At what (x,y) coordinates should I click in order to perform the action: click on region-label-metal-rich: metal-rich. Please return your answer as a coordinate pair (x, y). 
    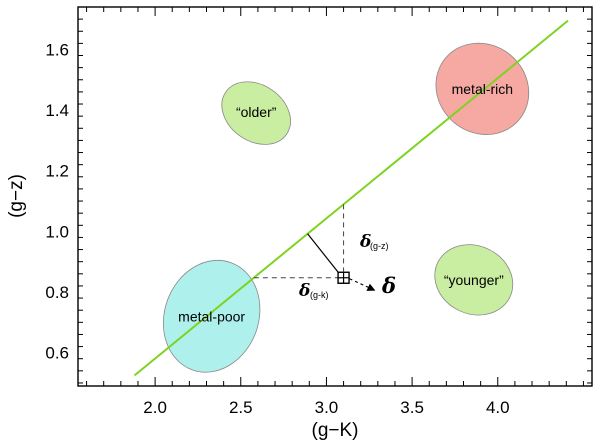
    Looking at the image, I should click on (482, 89).